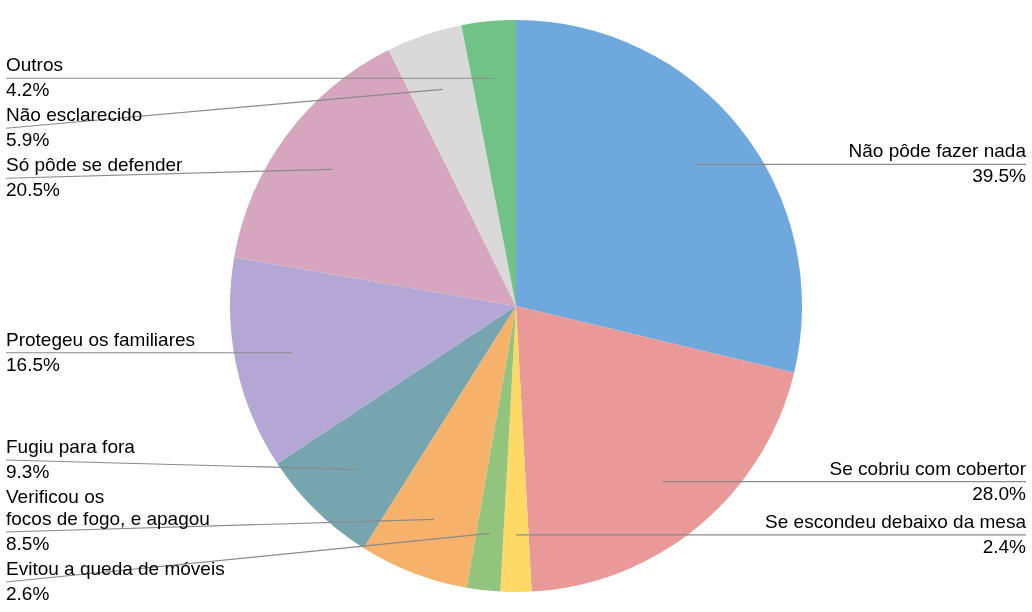 Image resolution: width=1032 pixels, height=612 pixels. What do you see at coordinates (101, 339) in the screenshot?
I see `slice-label: Protegeu os familiares` at bounding box center [101, 339].